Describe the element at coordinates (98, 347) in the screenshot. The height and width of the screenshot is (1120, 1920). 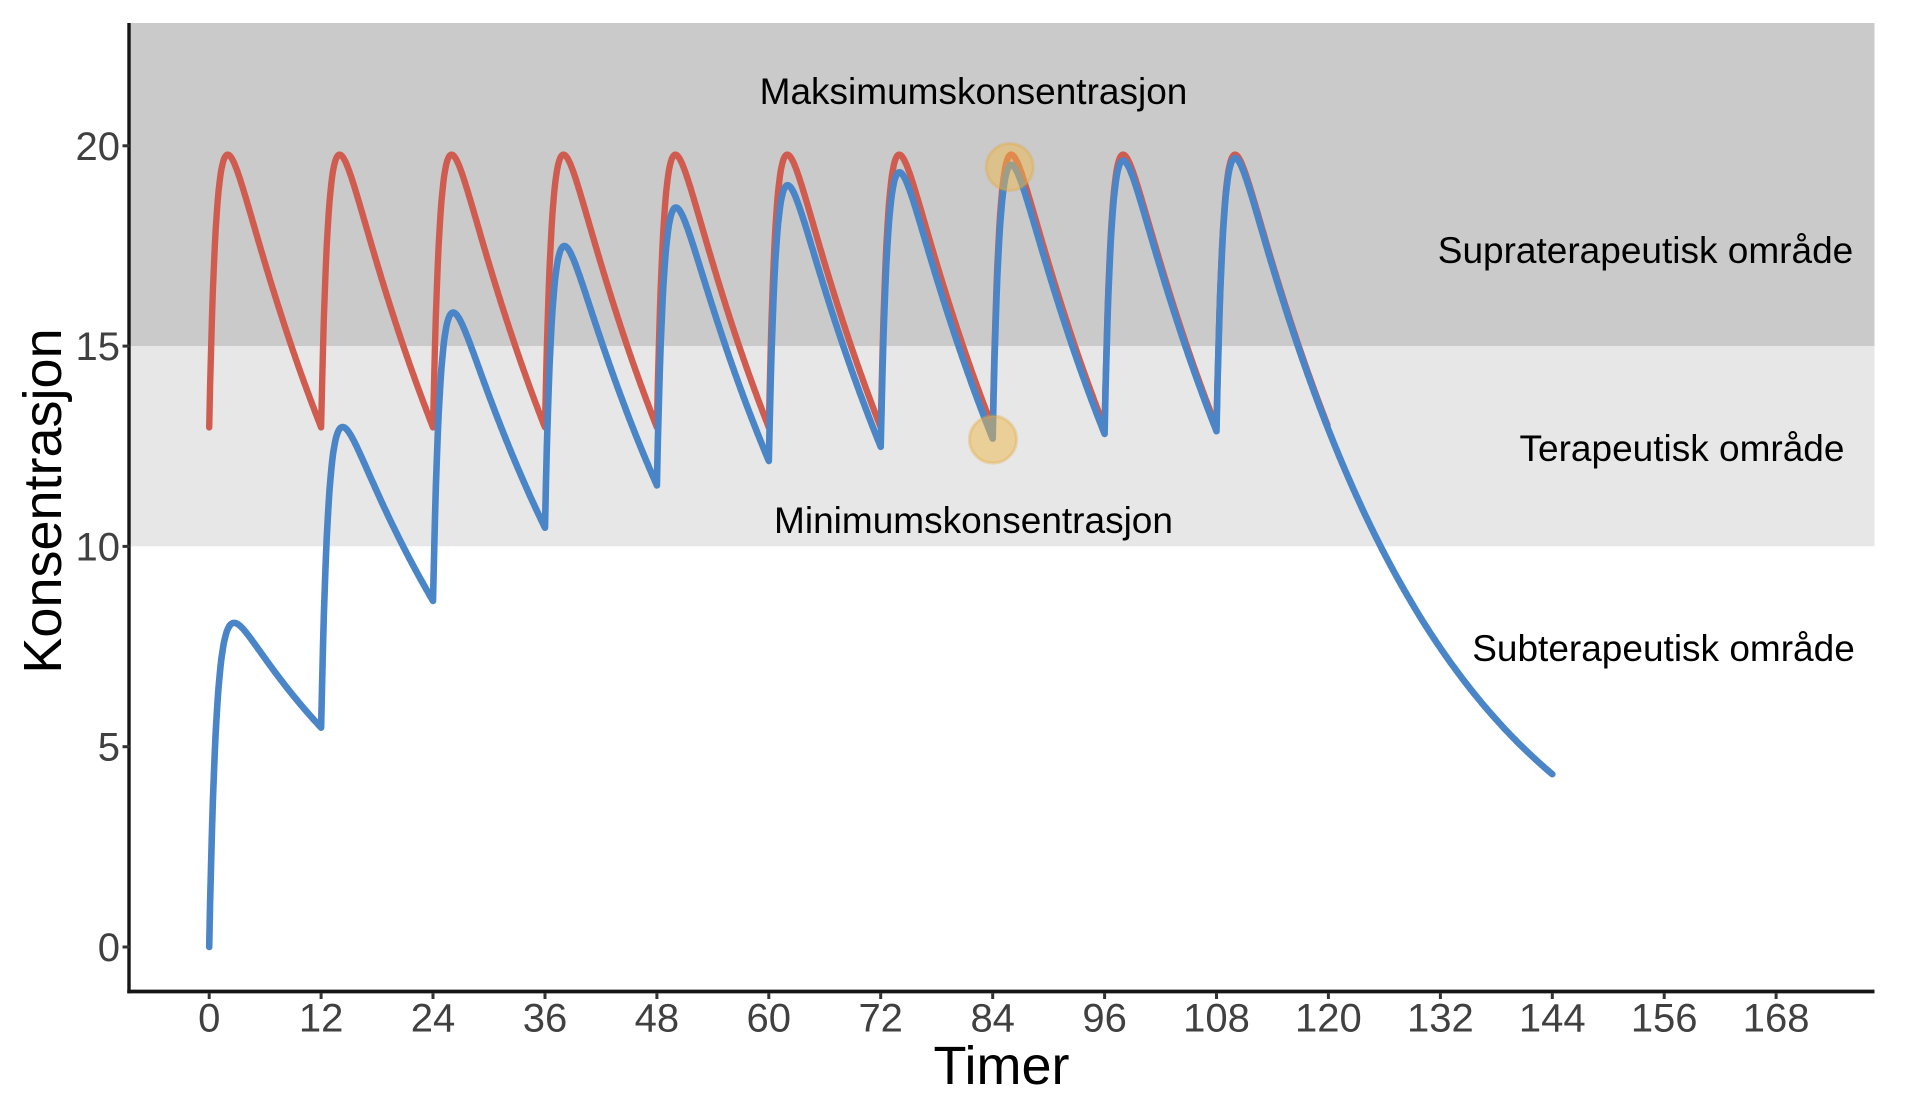
I see `svg-text: 15` at that location.